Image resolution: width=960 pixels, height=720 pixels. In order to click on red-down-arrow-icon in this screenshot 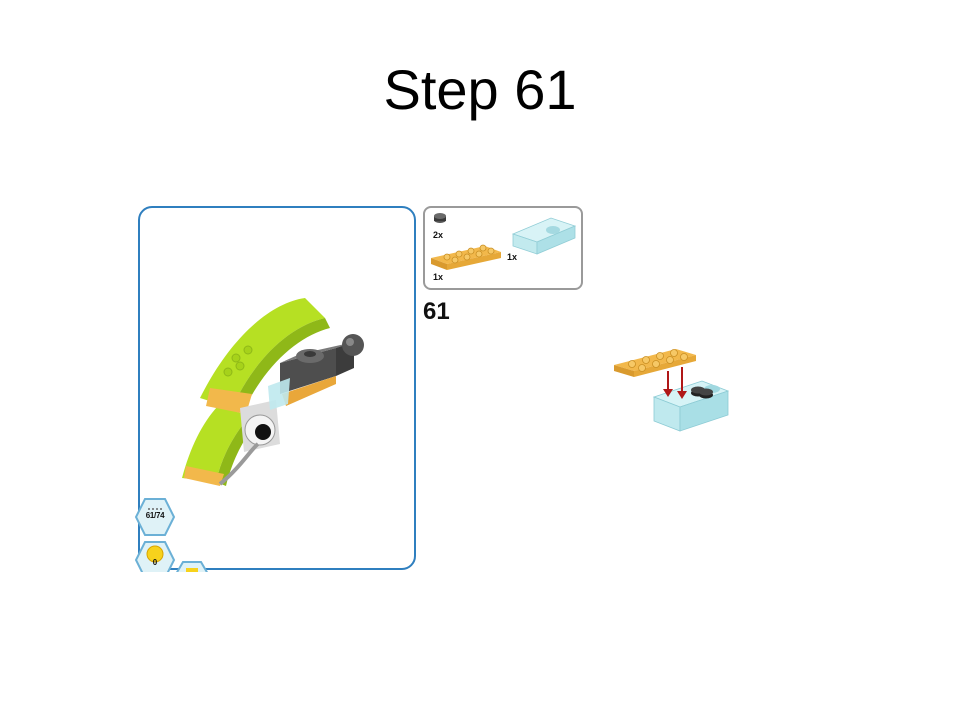, I will do `click(675, 383)`.